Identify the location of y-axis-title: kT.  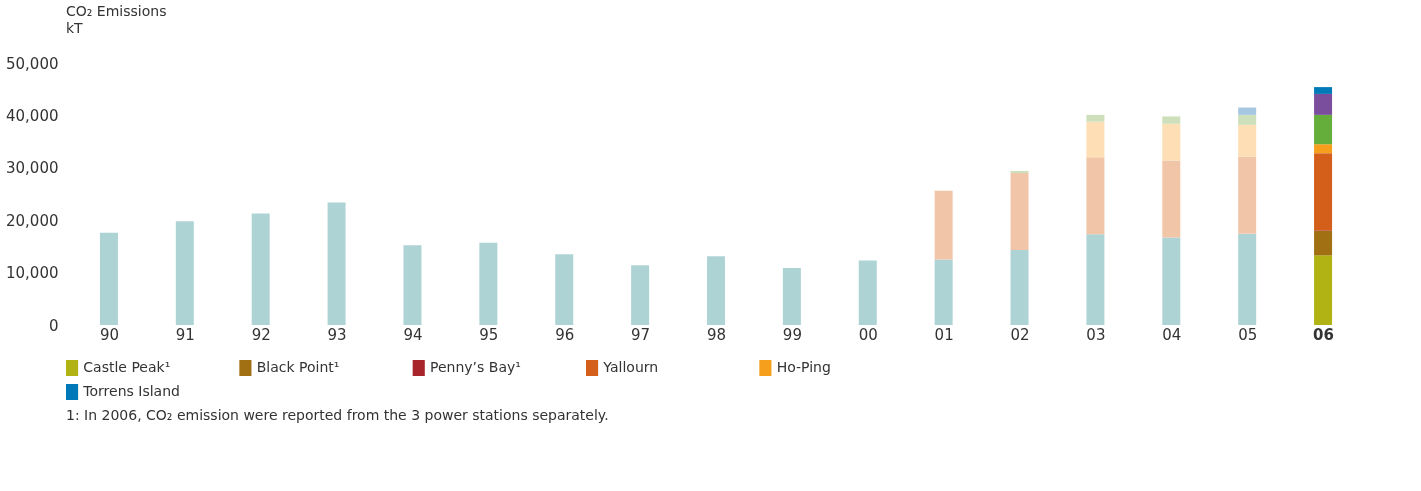
(75, 28).